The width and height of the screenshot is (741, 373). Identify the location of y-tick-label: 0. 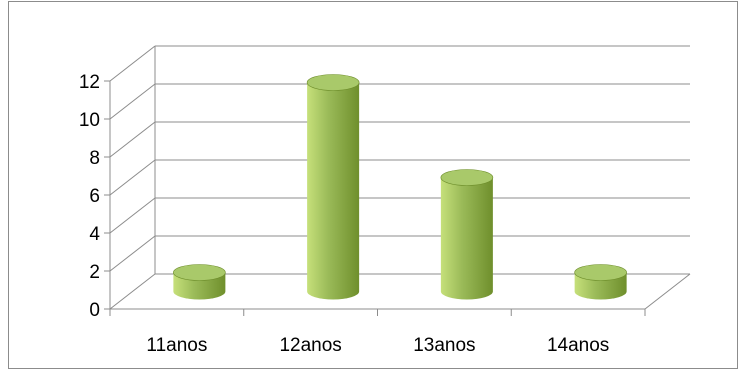
(94, 310).